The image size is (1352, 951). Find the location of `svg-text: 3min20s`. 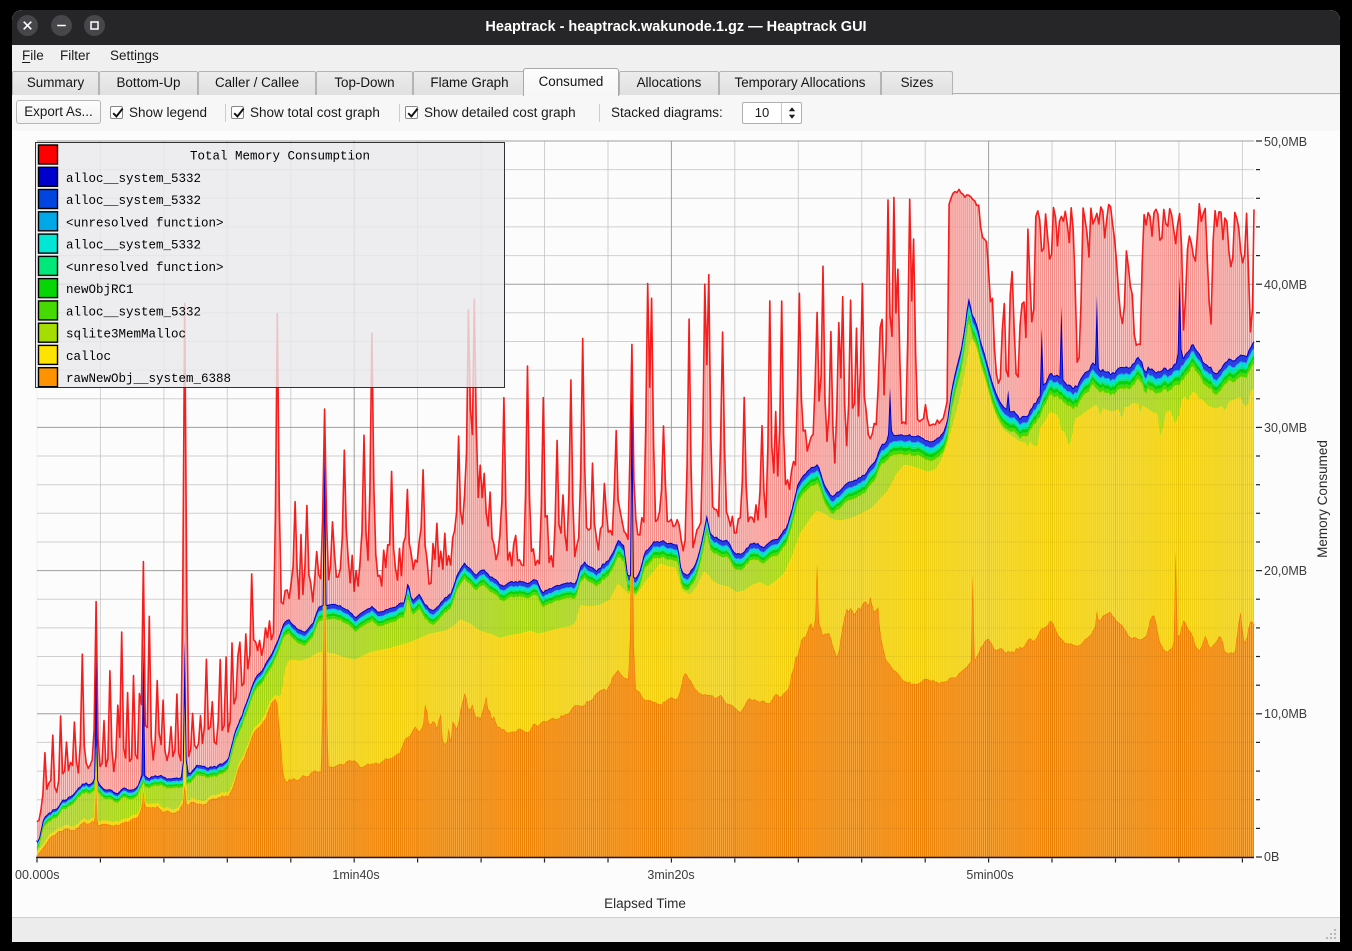

svg-text: 3min20s is located at coordinates (670, 875).